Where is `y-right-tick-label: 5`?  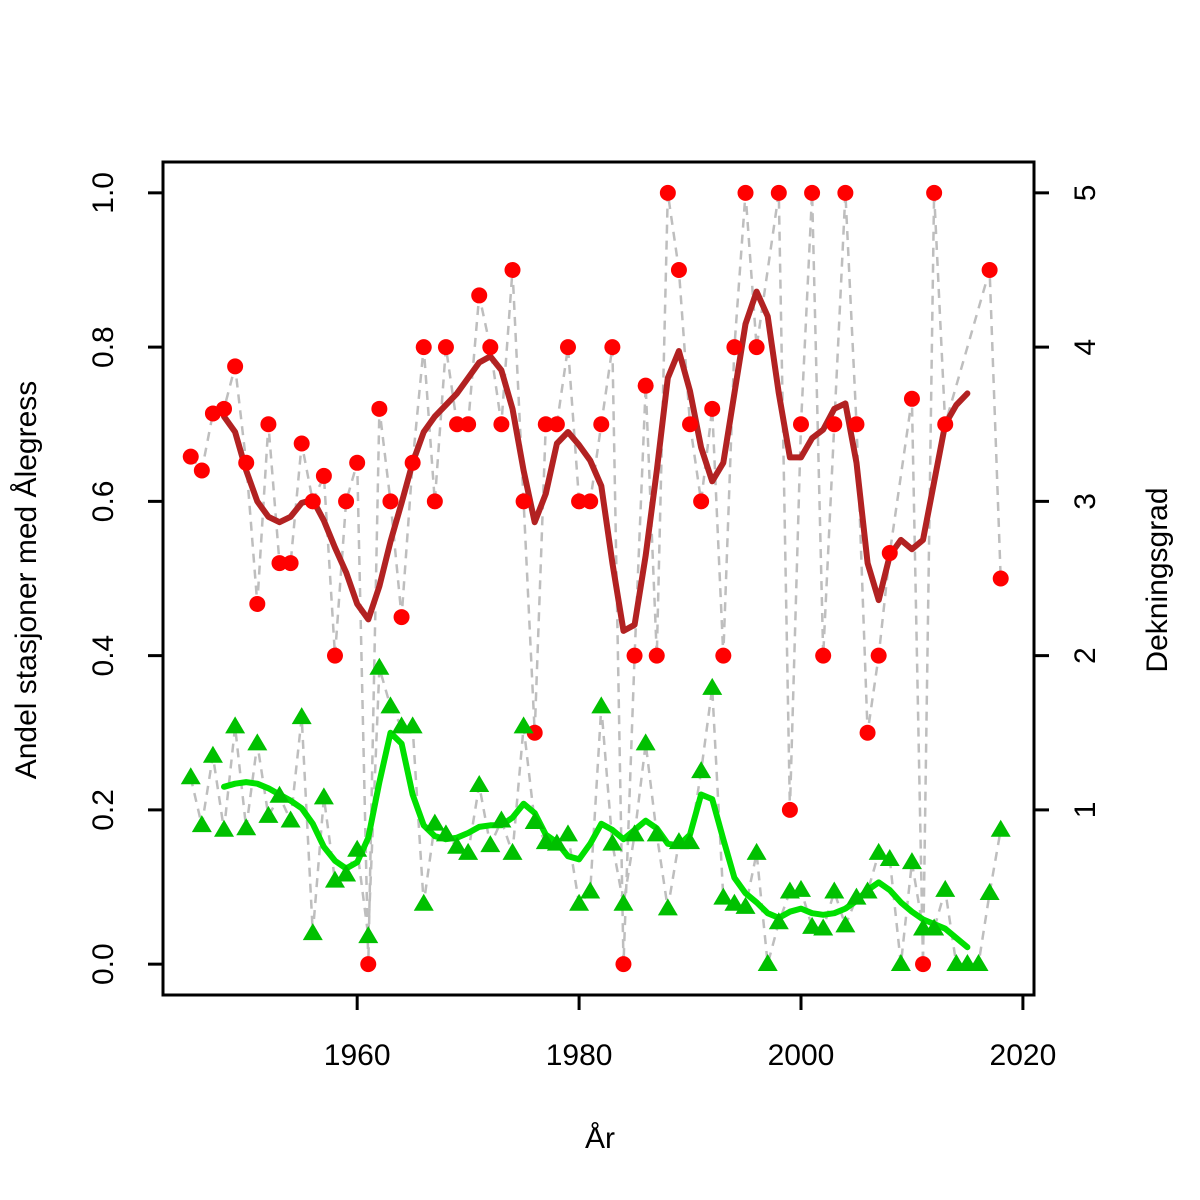
y-right-tick-label: 5 is located at coordinates (1085, 193).